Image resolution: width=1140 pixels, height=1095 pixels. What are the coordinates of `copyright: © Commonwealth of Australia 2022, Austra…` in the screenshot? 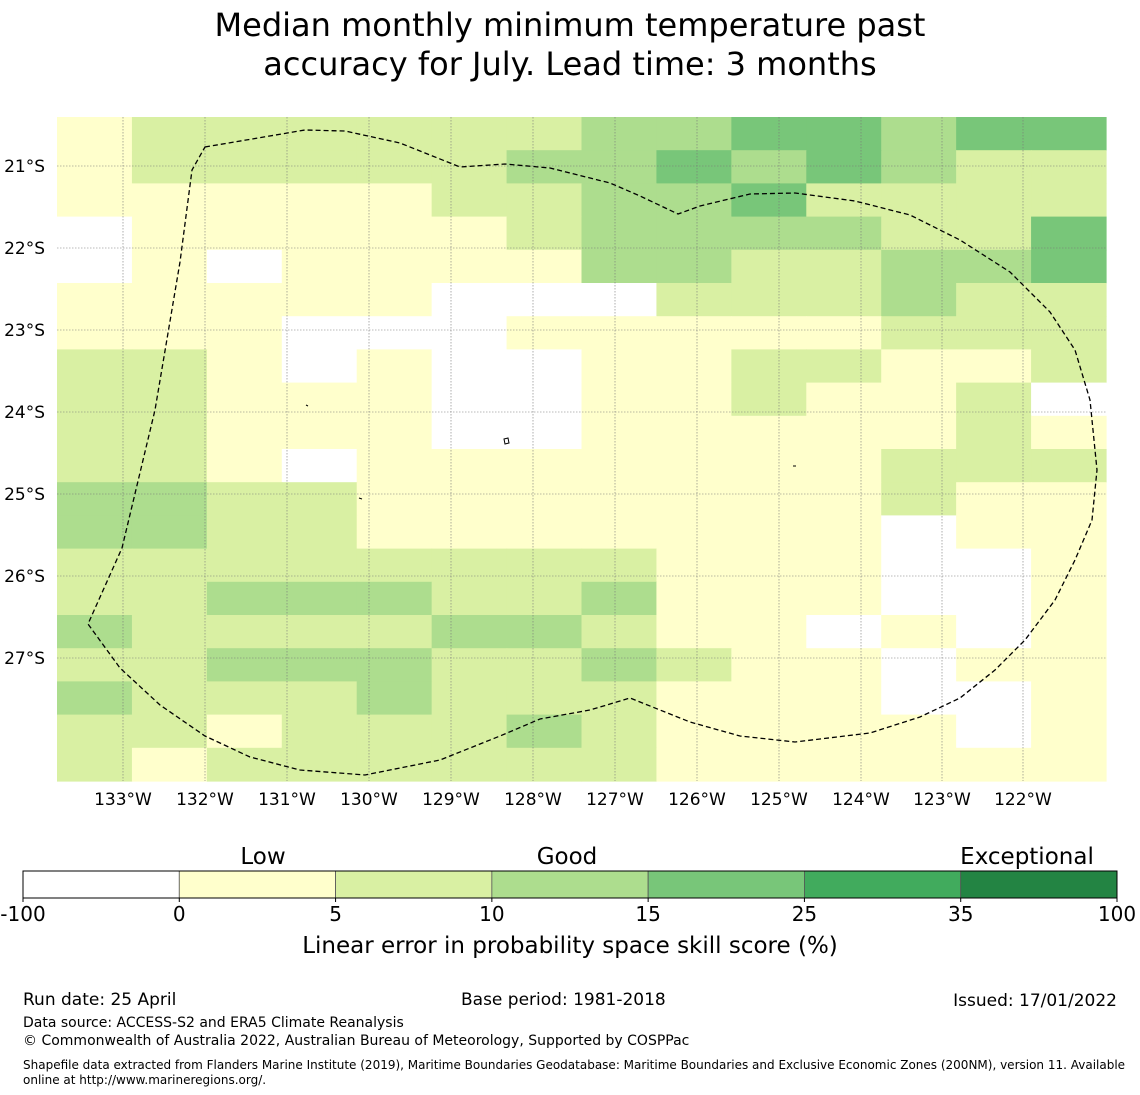 It's located at (356, 1041).